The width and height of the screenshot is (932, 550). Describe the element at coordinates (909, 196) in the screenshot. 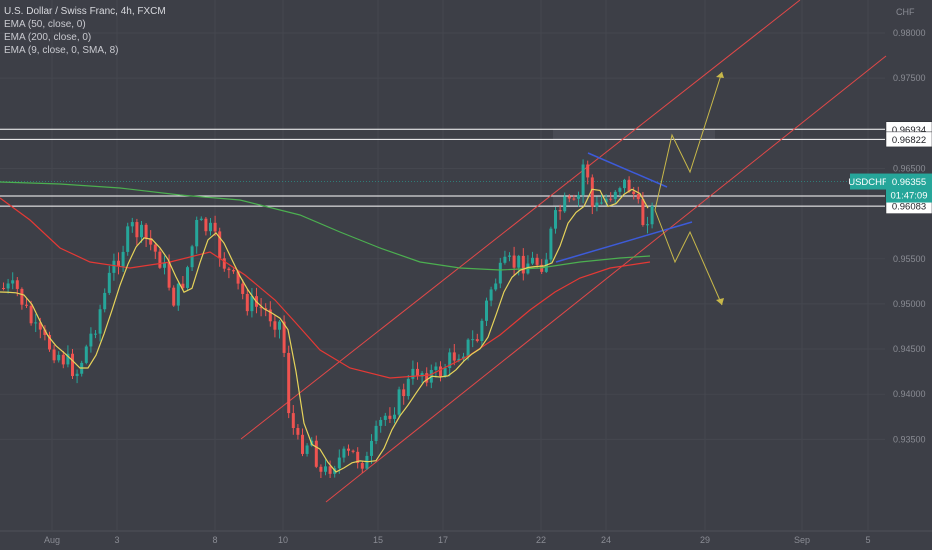

I see `bar-countdown-label: 01:47:09` at that location.